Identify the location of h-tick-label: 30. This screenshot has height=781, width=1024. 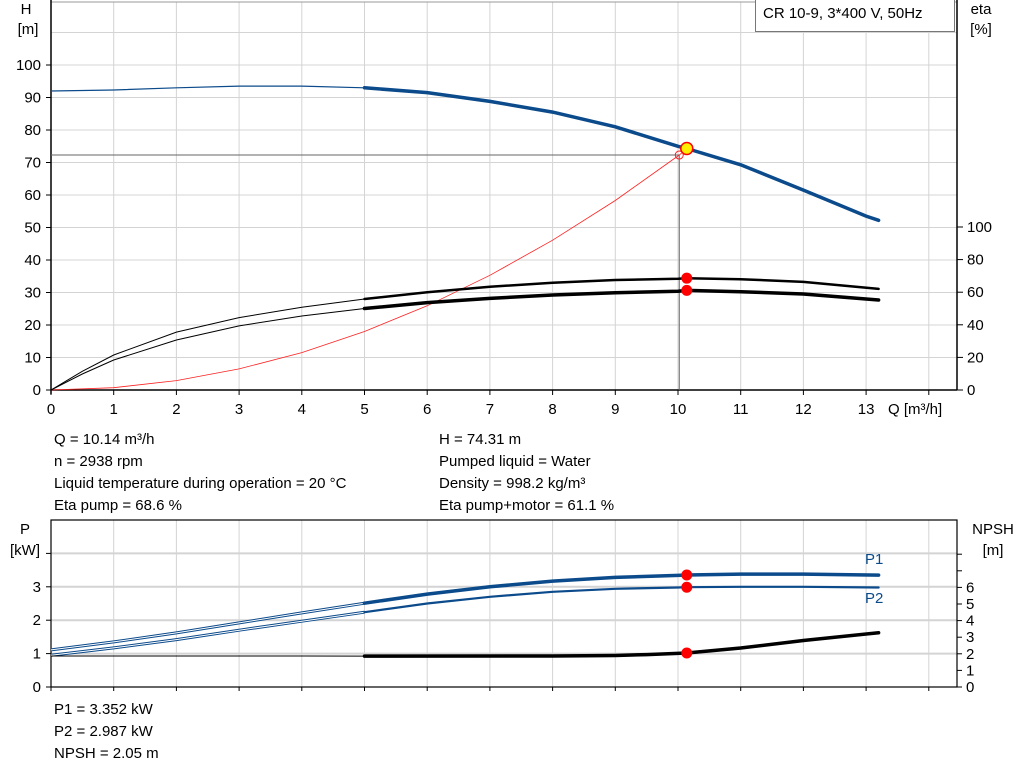
(32, 293).